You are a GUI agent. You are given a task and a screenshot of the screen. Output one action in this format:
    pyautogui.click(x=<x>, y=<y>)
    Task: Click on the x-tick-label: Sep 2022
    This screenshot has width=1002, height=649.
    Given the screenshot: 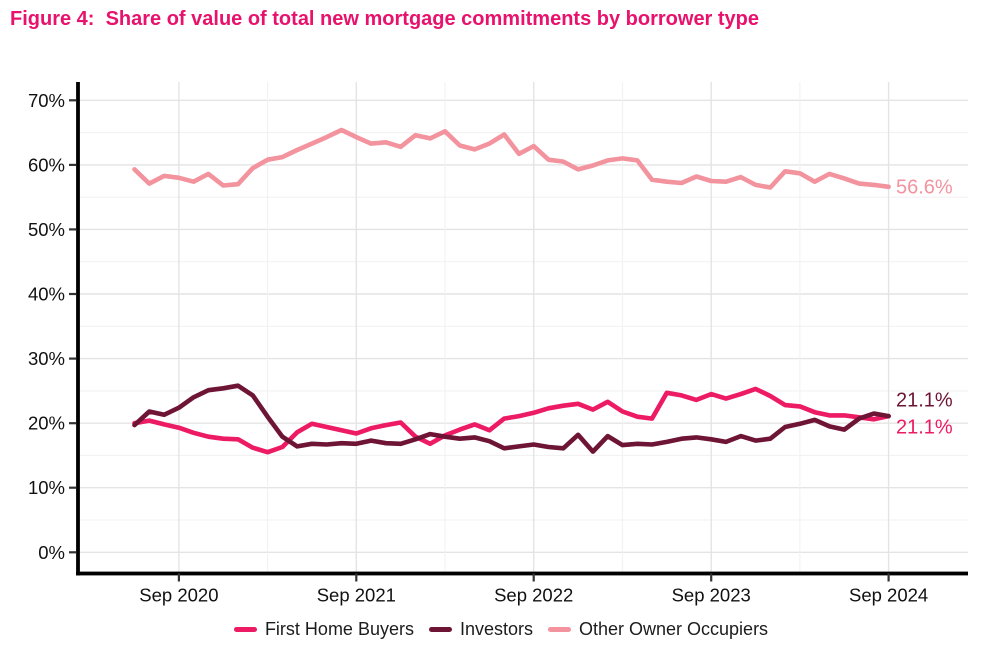 What is the action you would take?
    pyautogui.click(x=533, y=595)
    